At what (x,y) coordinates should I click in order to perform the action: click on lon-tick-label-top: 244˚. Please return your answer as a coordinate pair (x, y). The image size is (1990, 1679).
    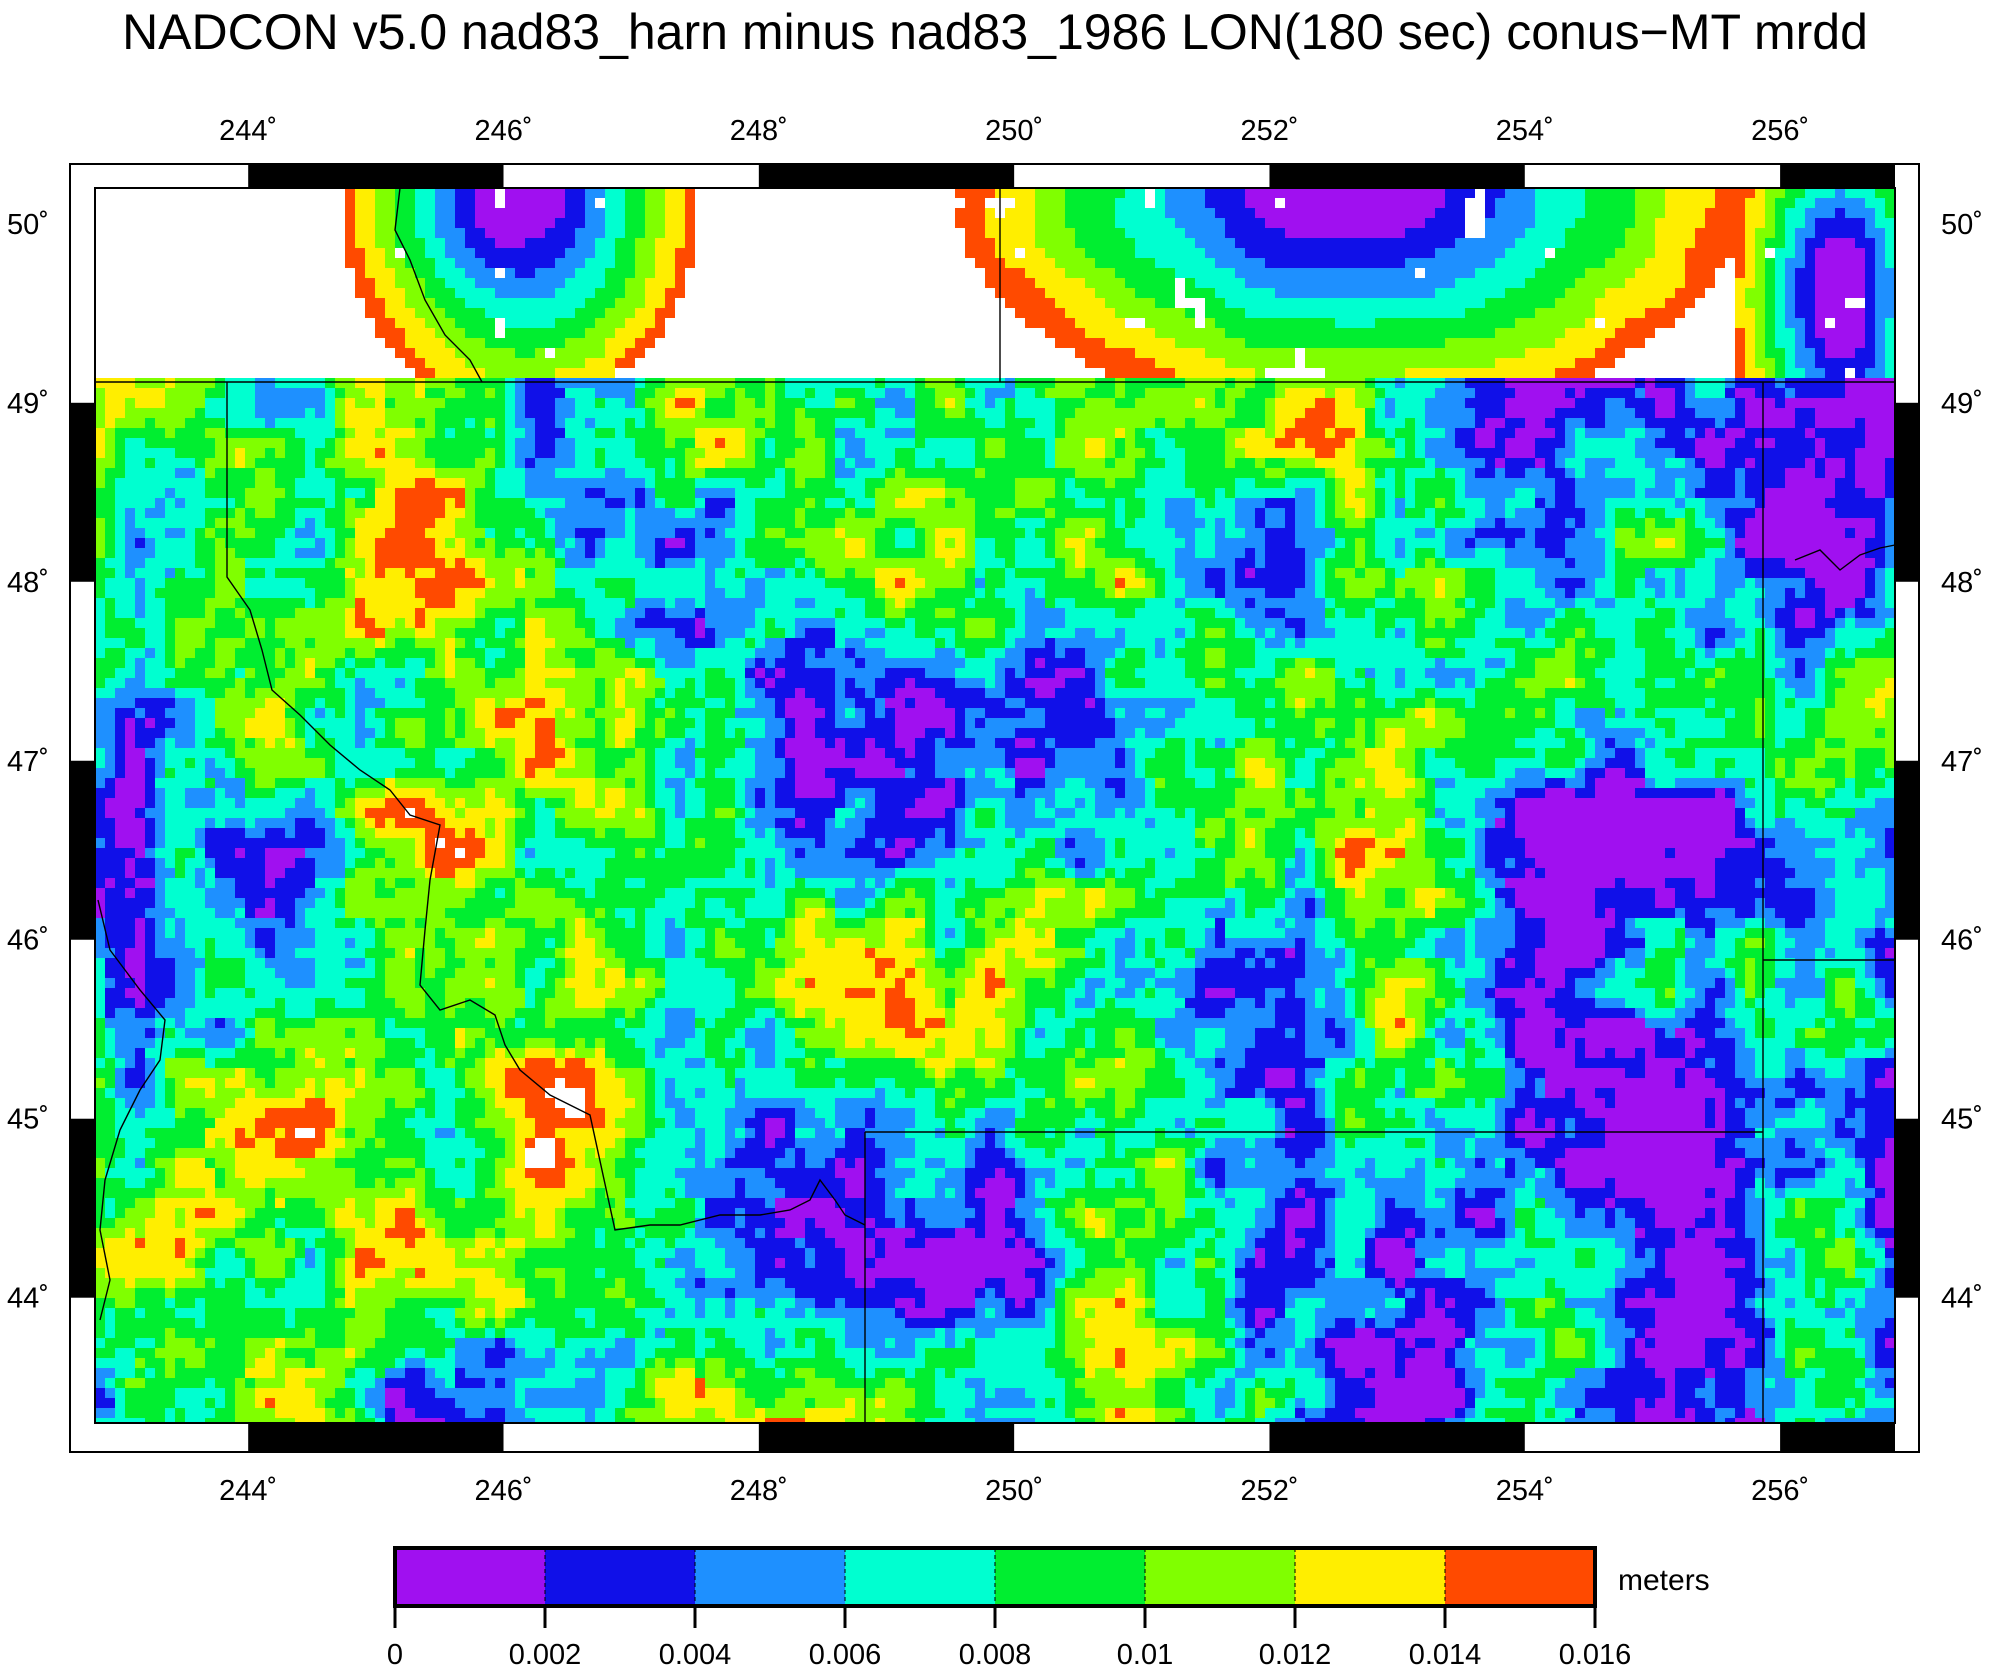
    Looking at the image, I should click on (248, 131).